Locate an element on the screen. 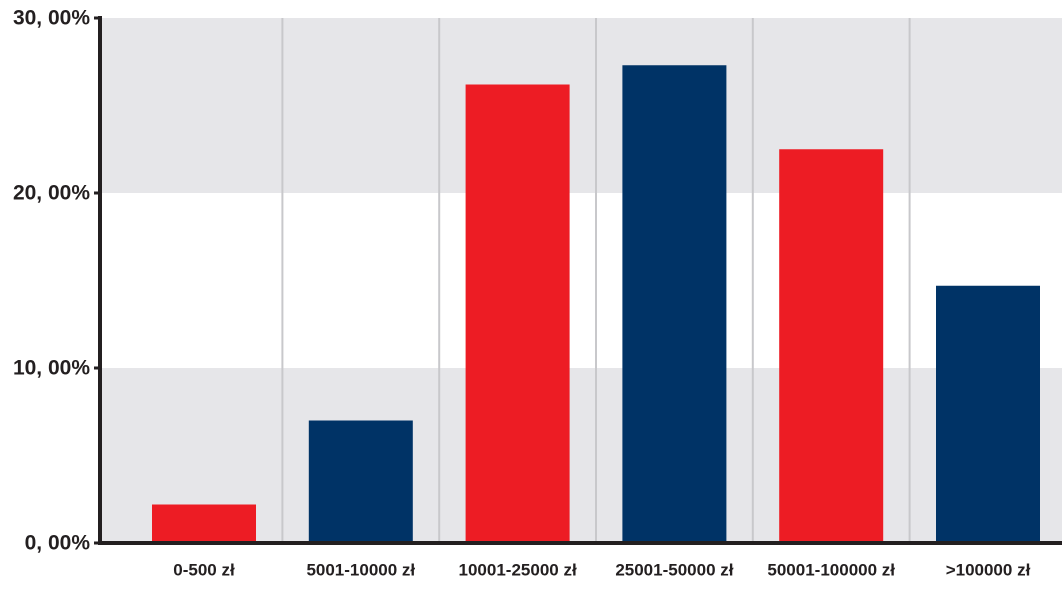  x-tick-label: 10001-25000 zł is located at coordinates (518, 569).